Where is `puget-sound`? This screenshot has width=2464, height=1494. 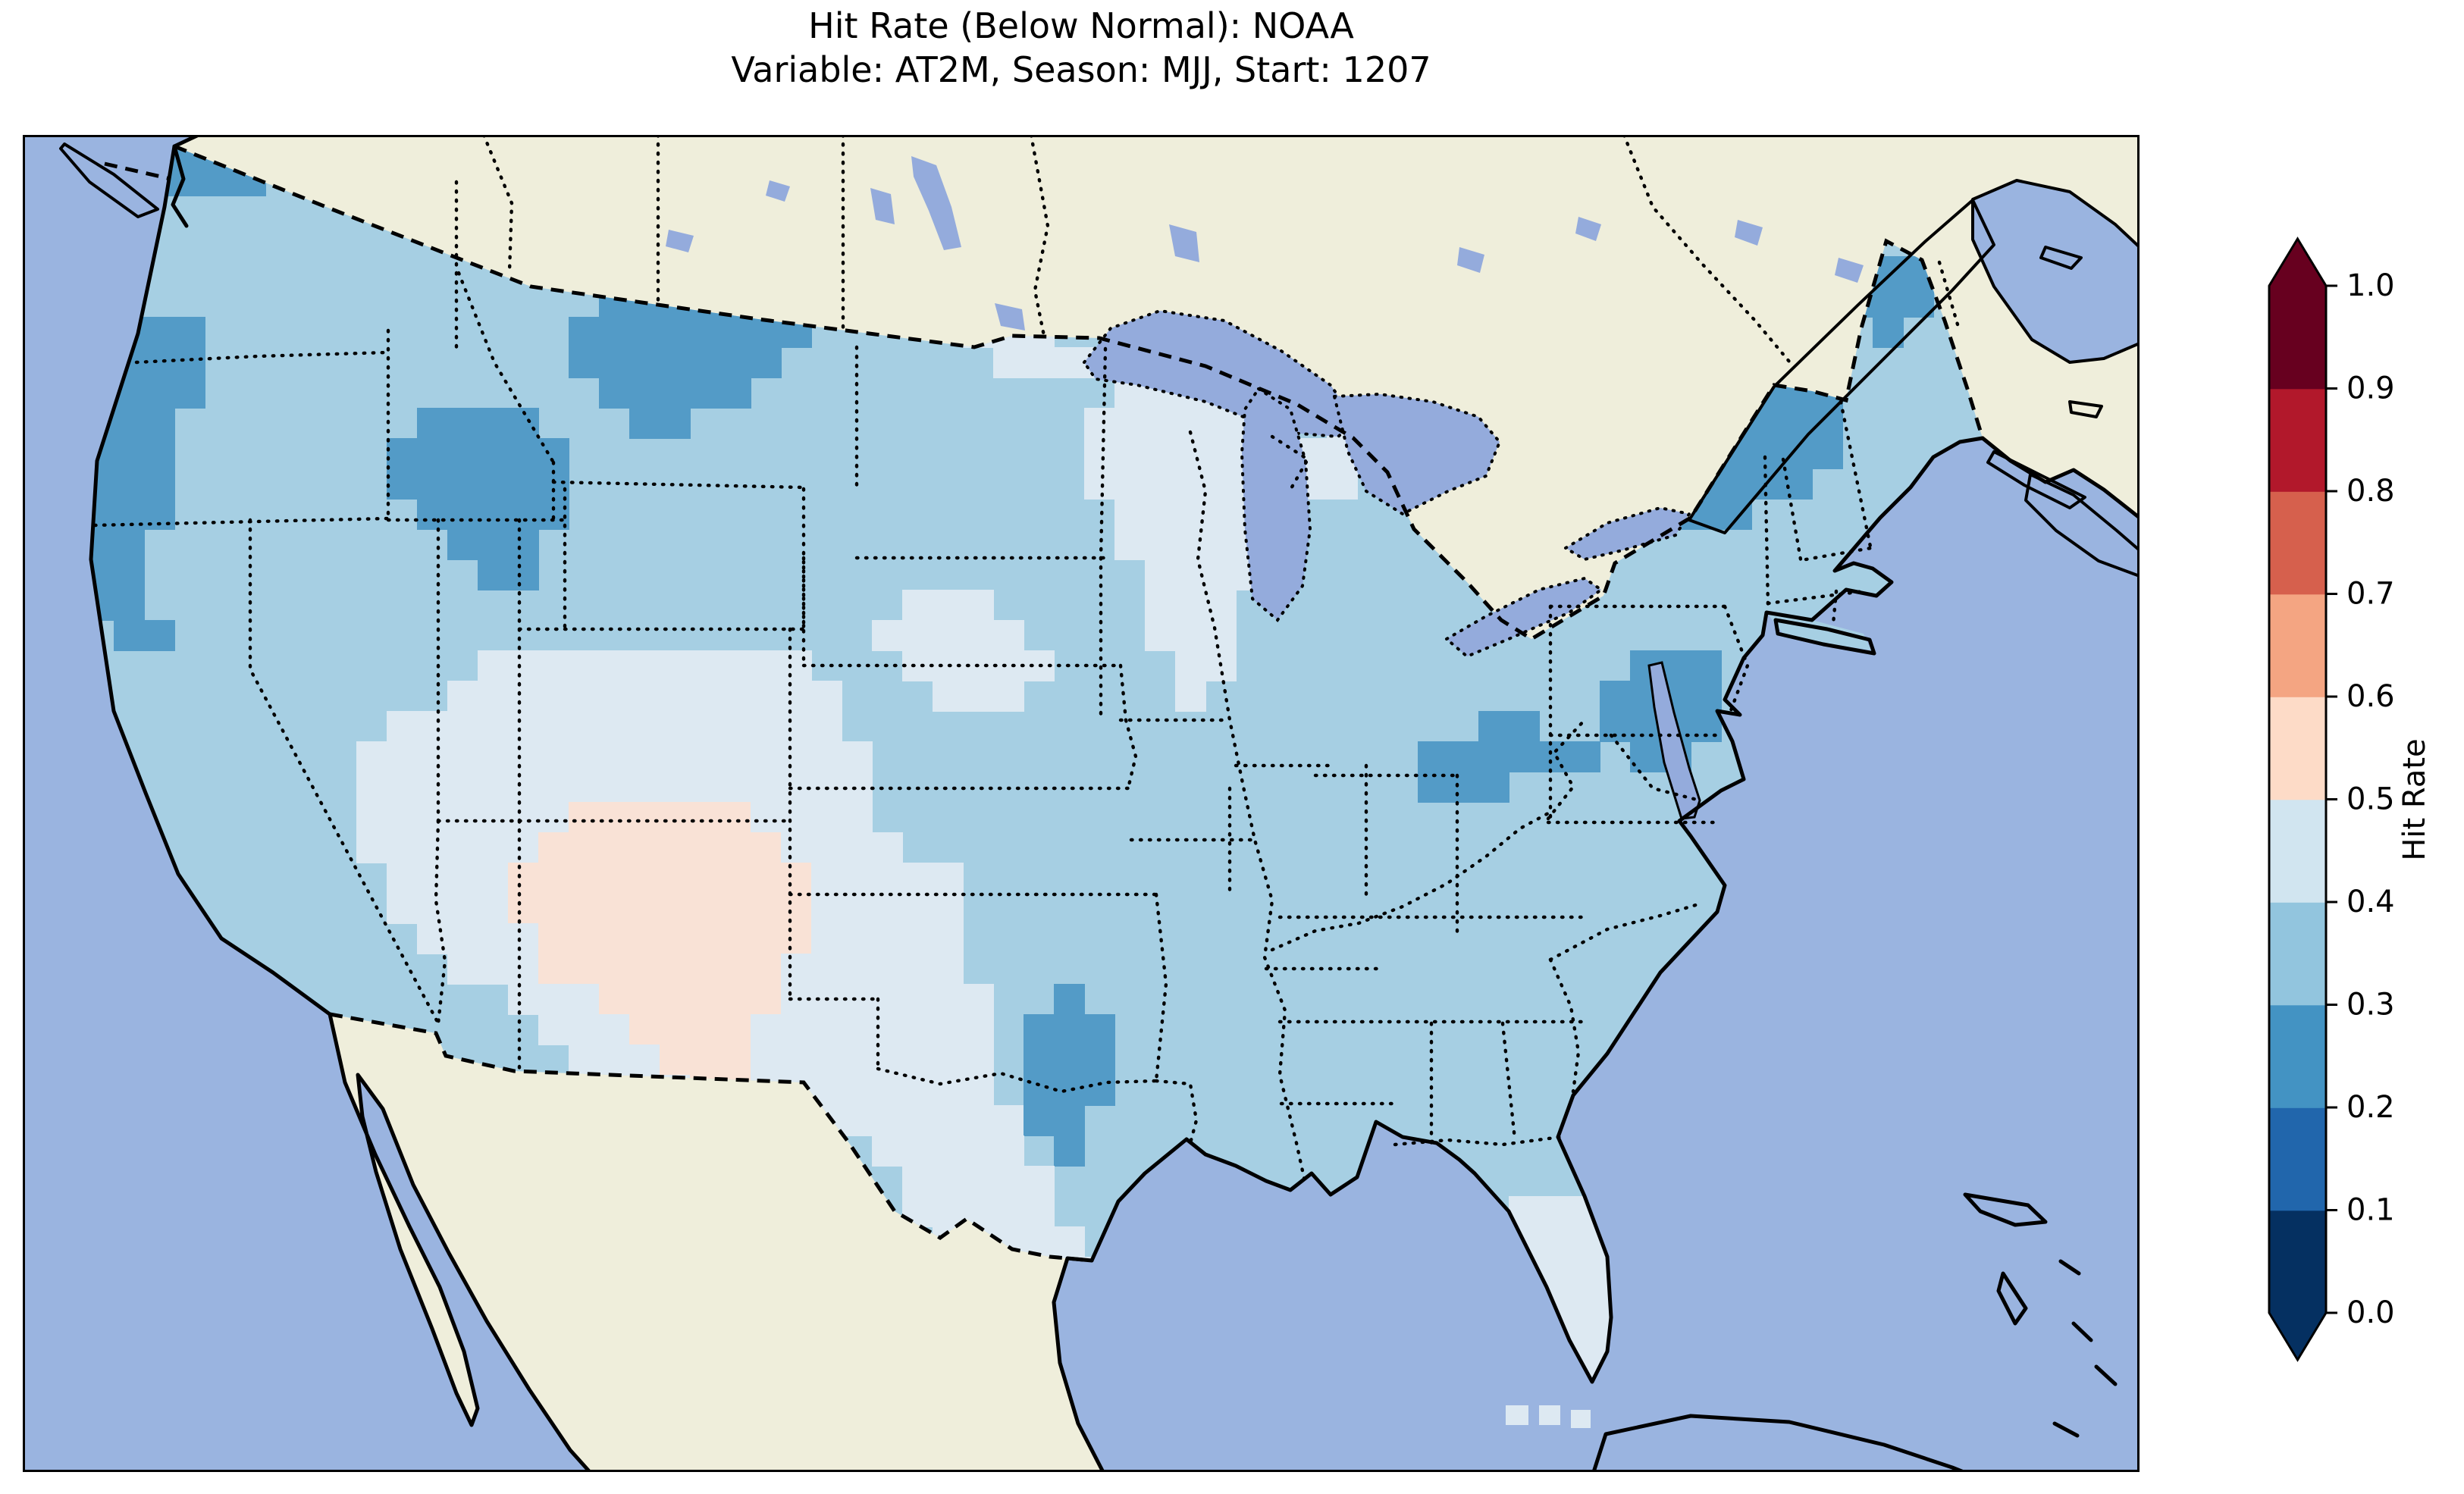
puget-sound is located at coordinates (180, 186).